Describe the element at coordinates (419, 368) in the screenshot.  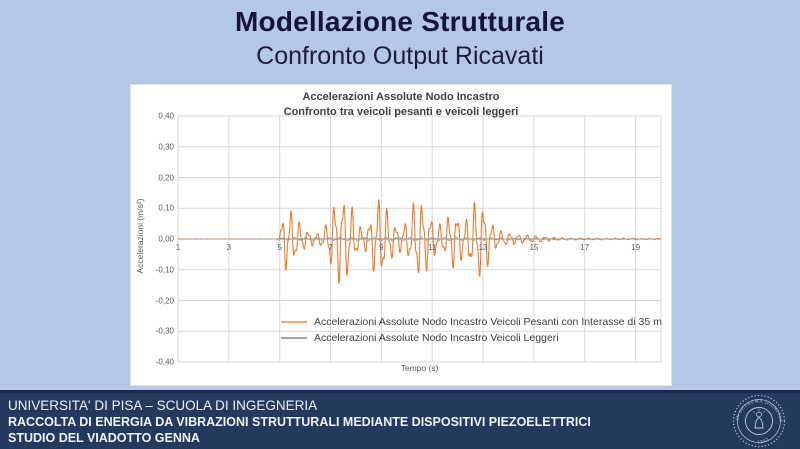
I see `x-axis-title: Tempo (s)` at that location.